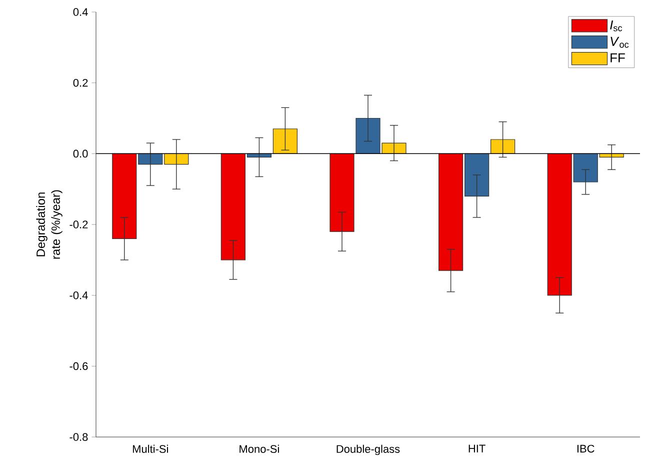 Image resolution: width=649 pixels, height=467 pixels. Describe the element at coordinates (80, 82) in the screenshot. I see `y-tick-label: 0.2` at that location.